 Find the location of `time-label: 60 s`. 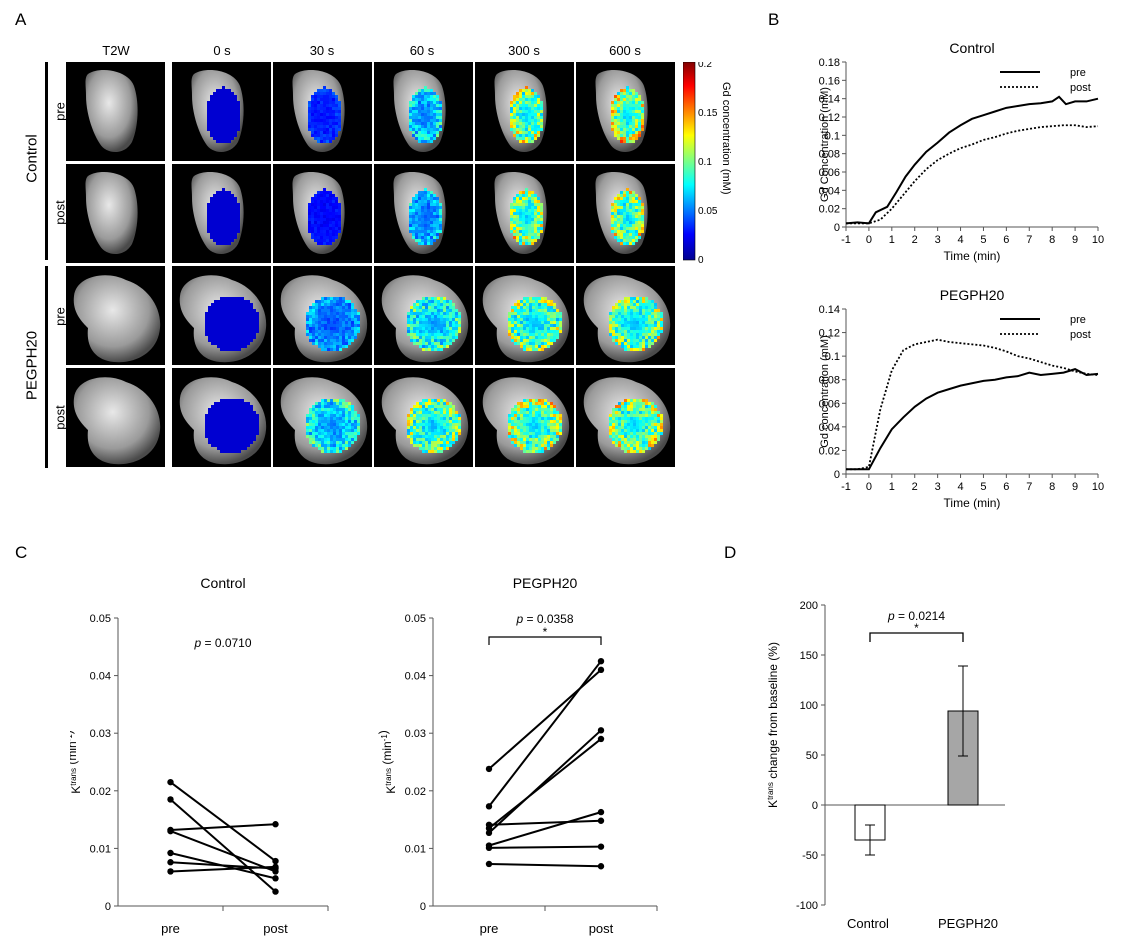

time-label: 60 s is located at coordinates (422, 50).